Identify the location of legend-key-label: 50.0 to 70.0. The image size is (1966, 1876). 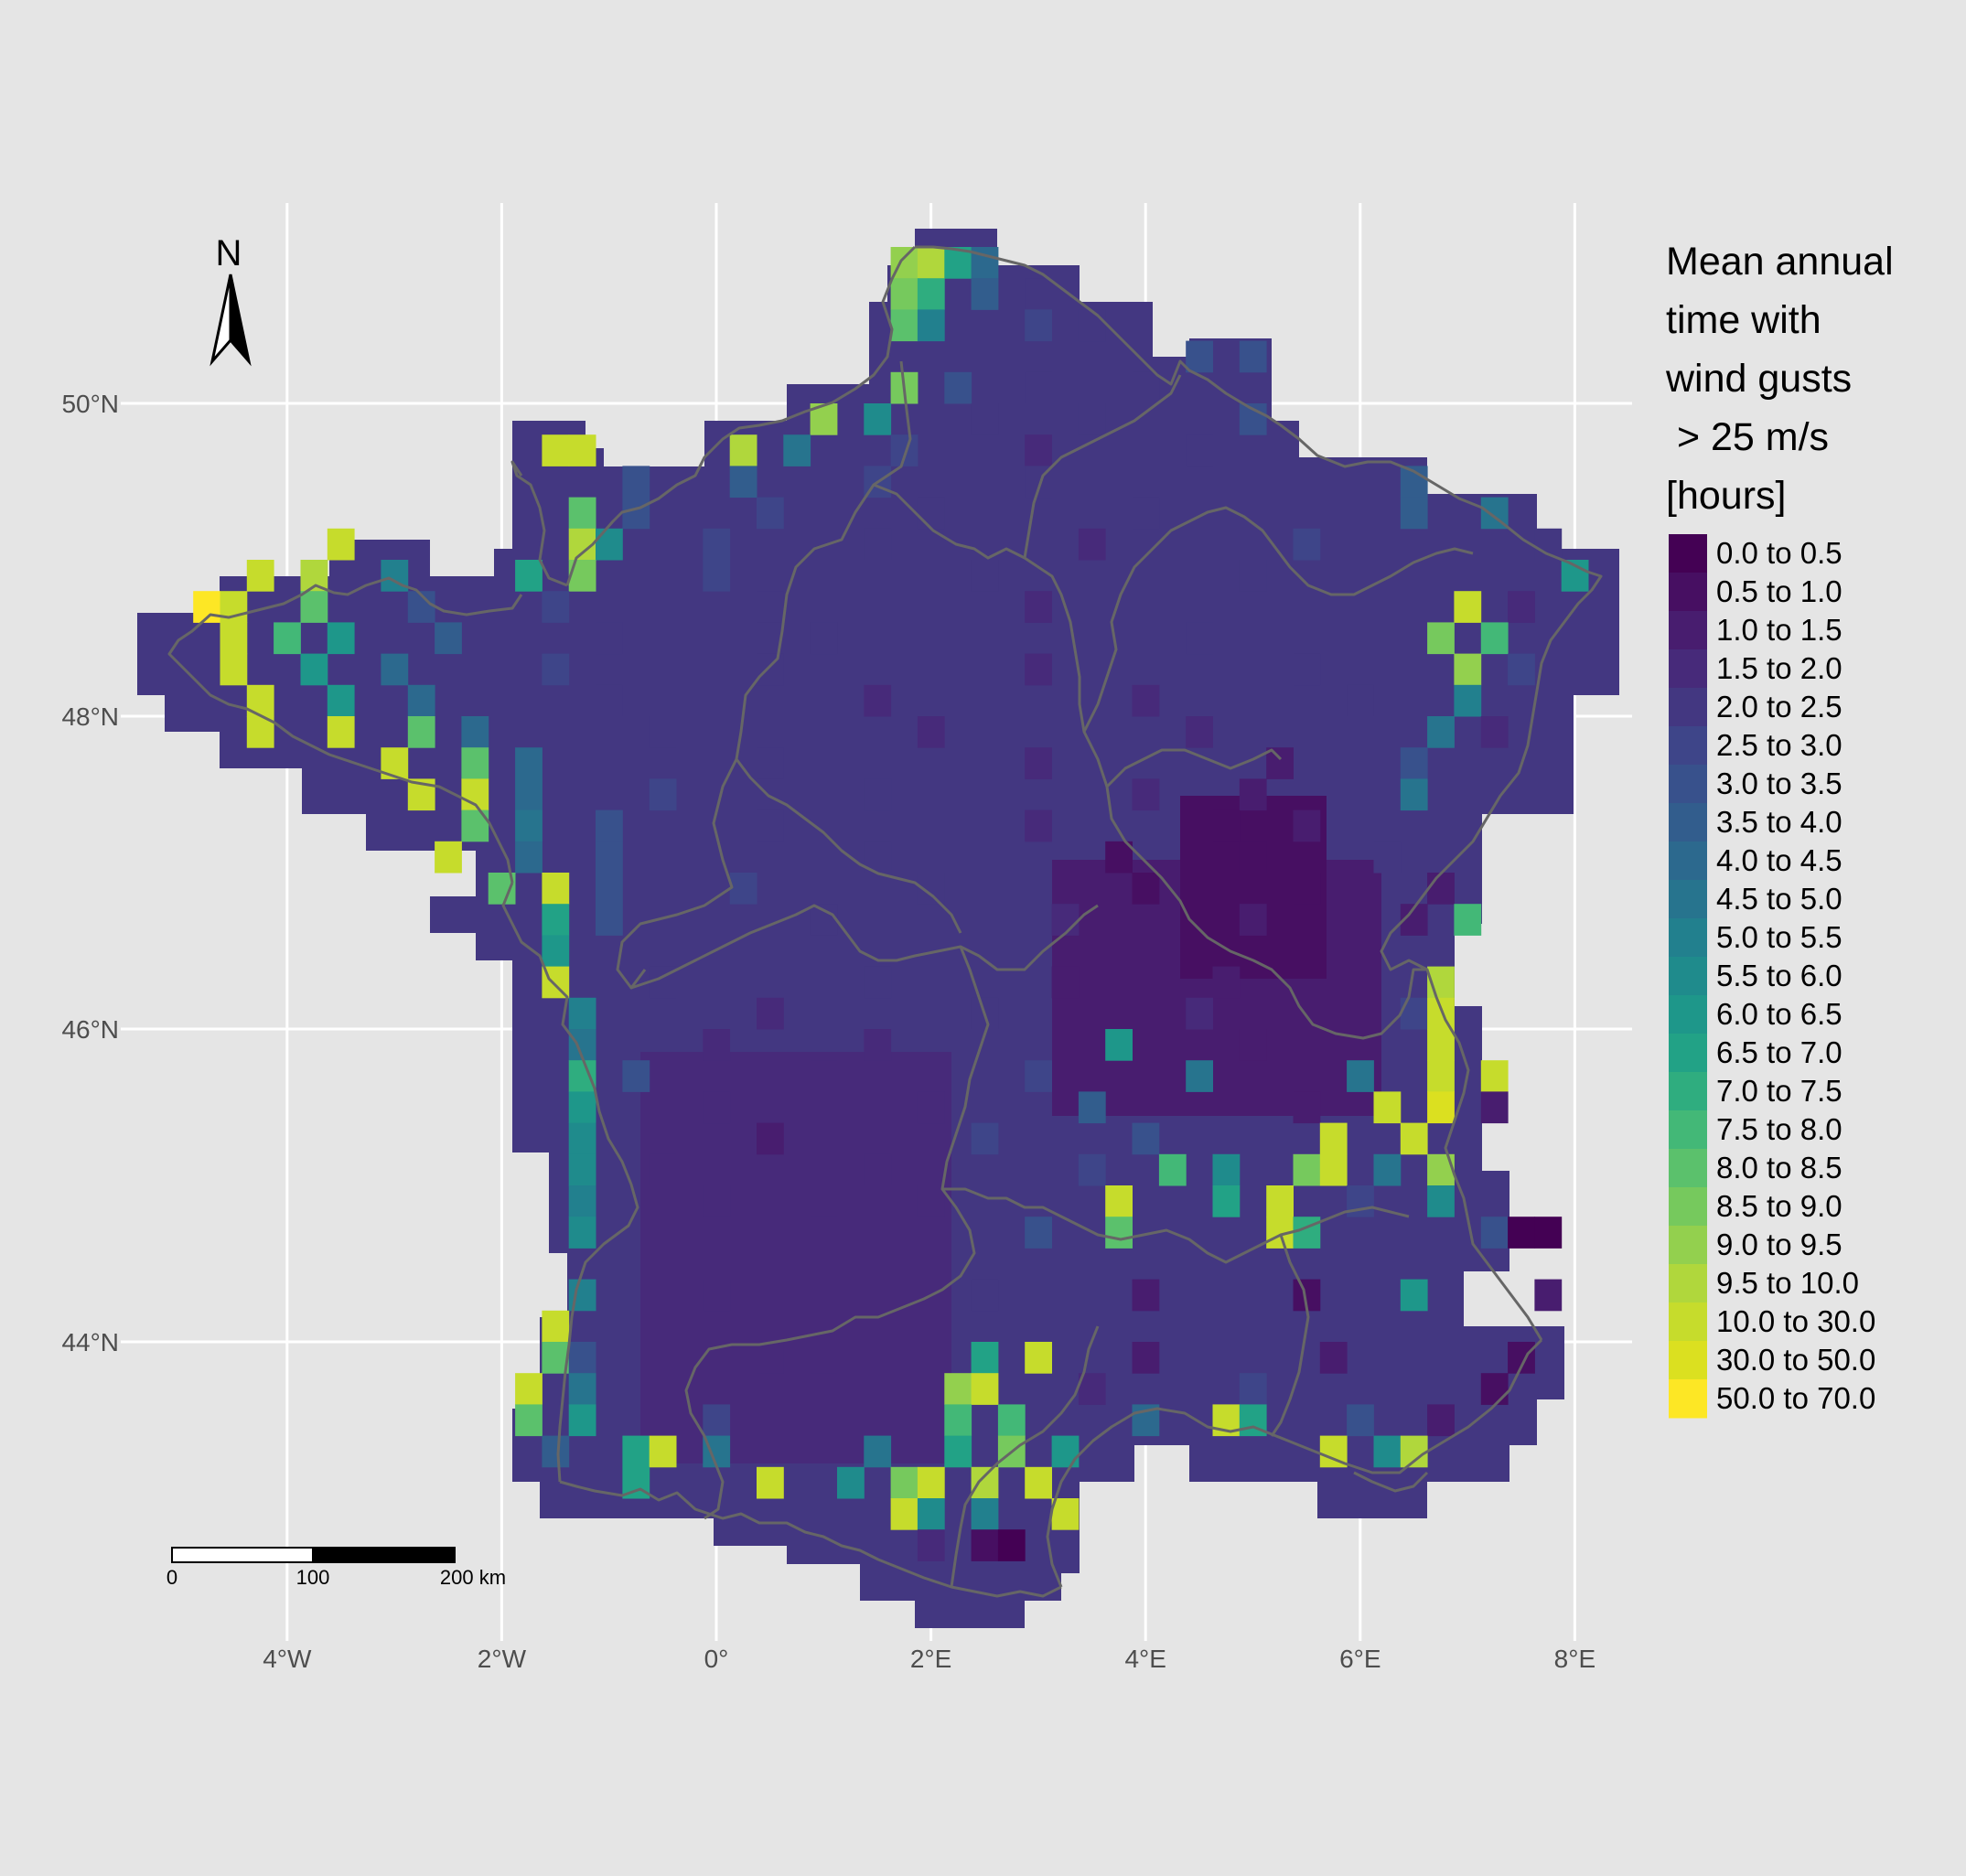
(1795, 1398).